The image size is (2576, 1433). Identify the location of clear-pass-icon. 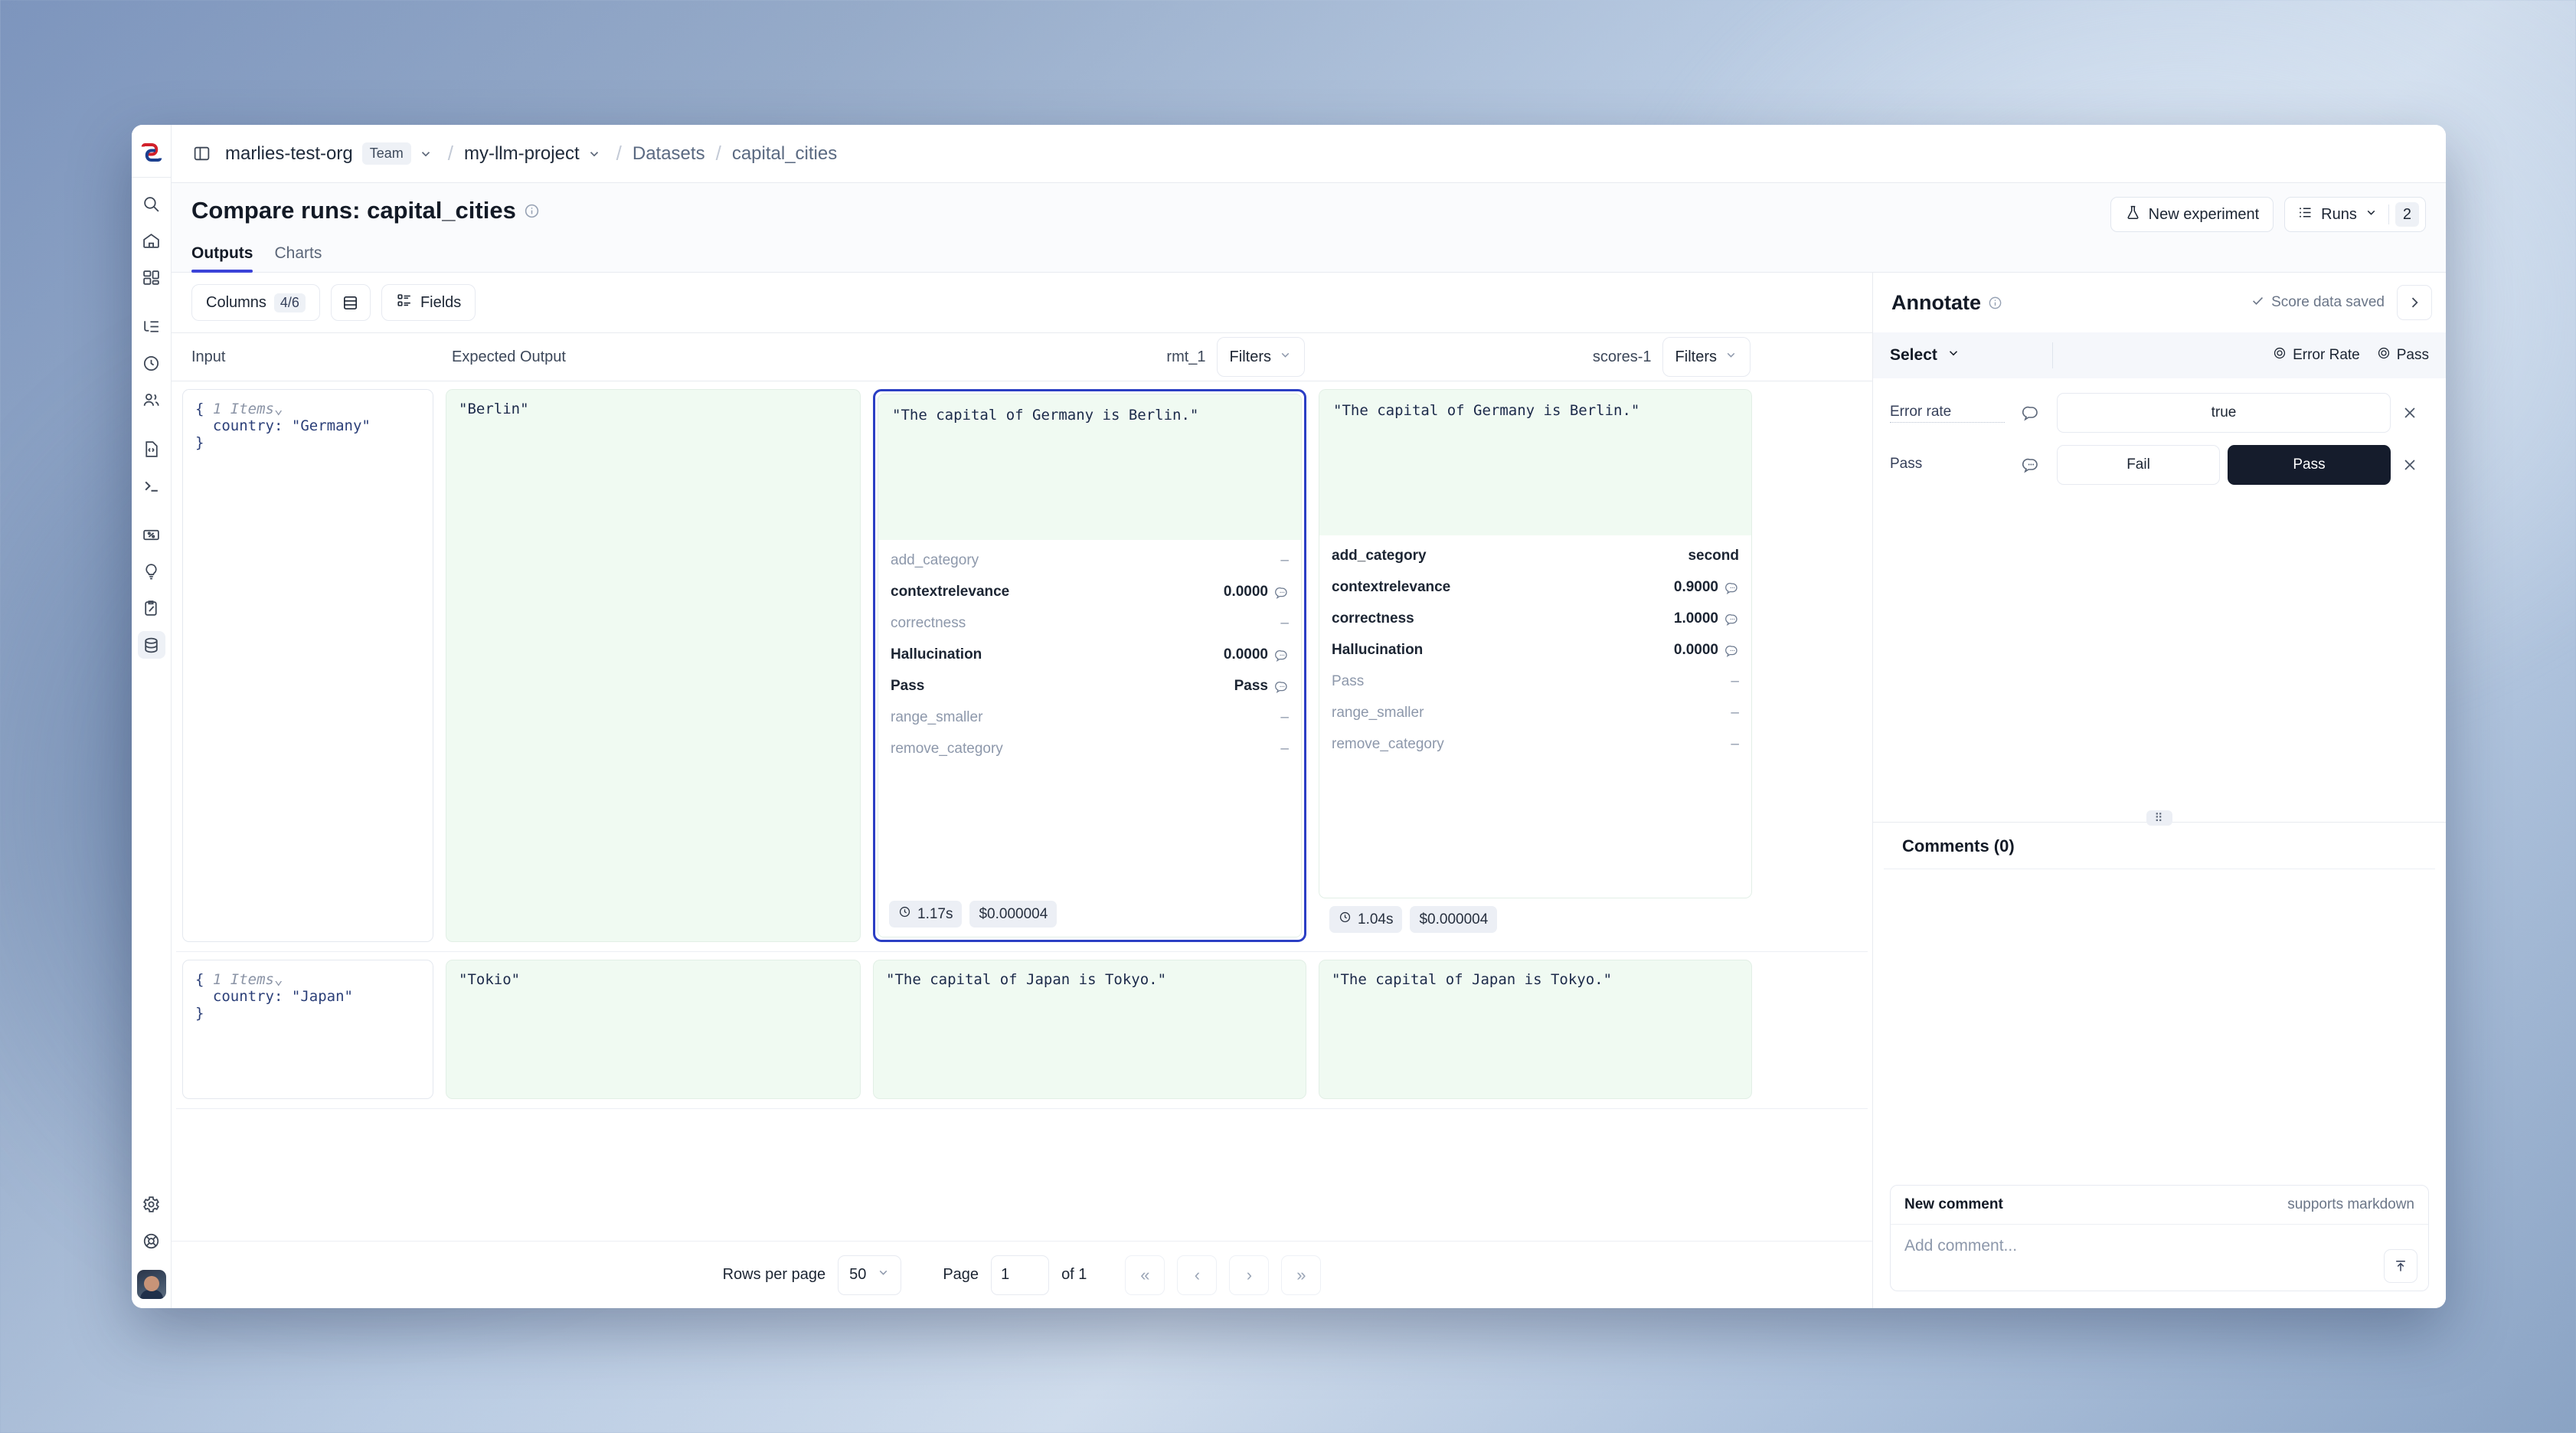
(2410, 464).